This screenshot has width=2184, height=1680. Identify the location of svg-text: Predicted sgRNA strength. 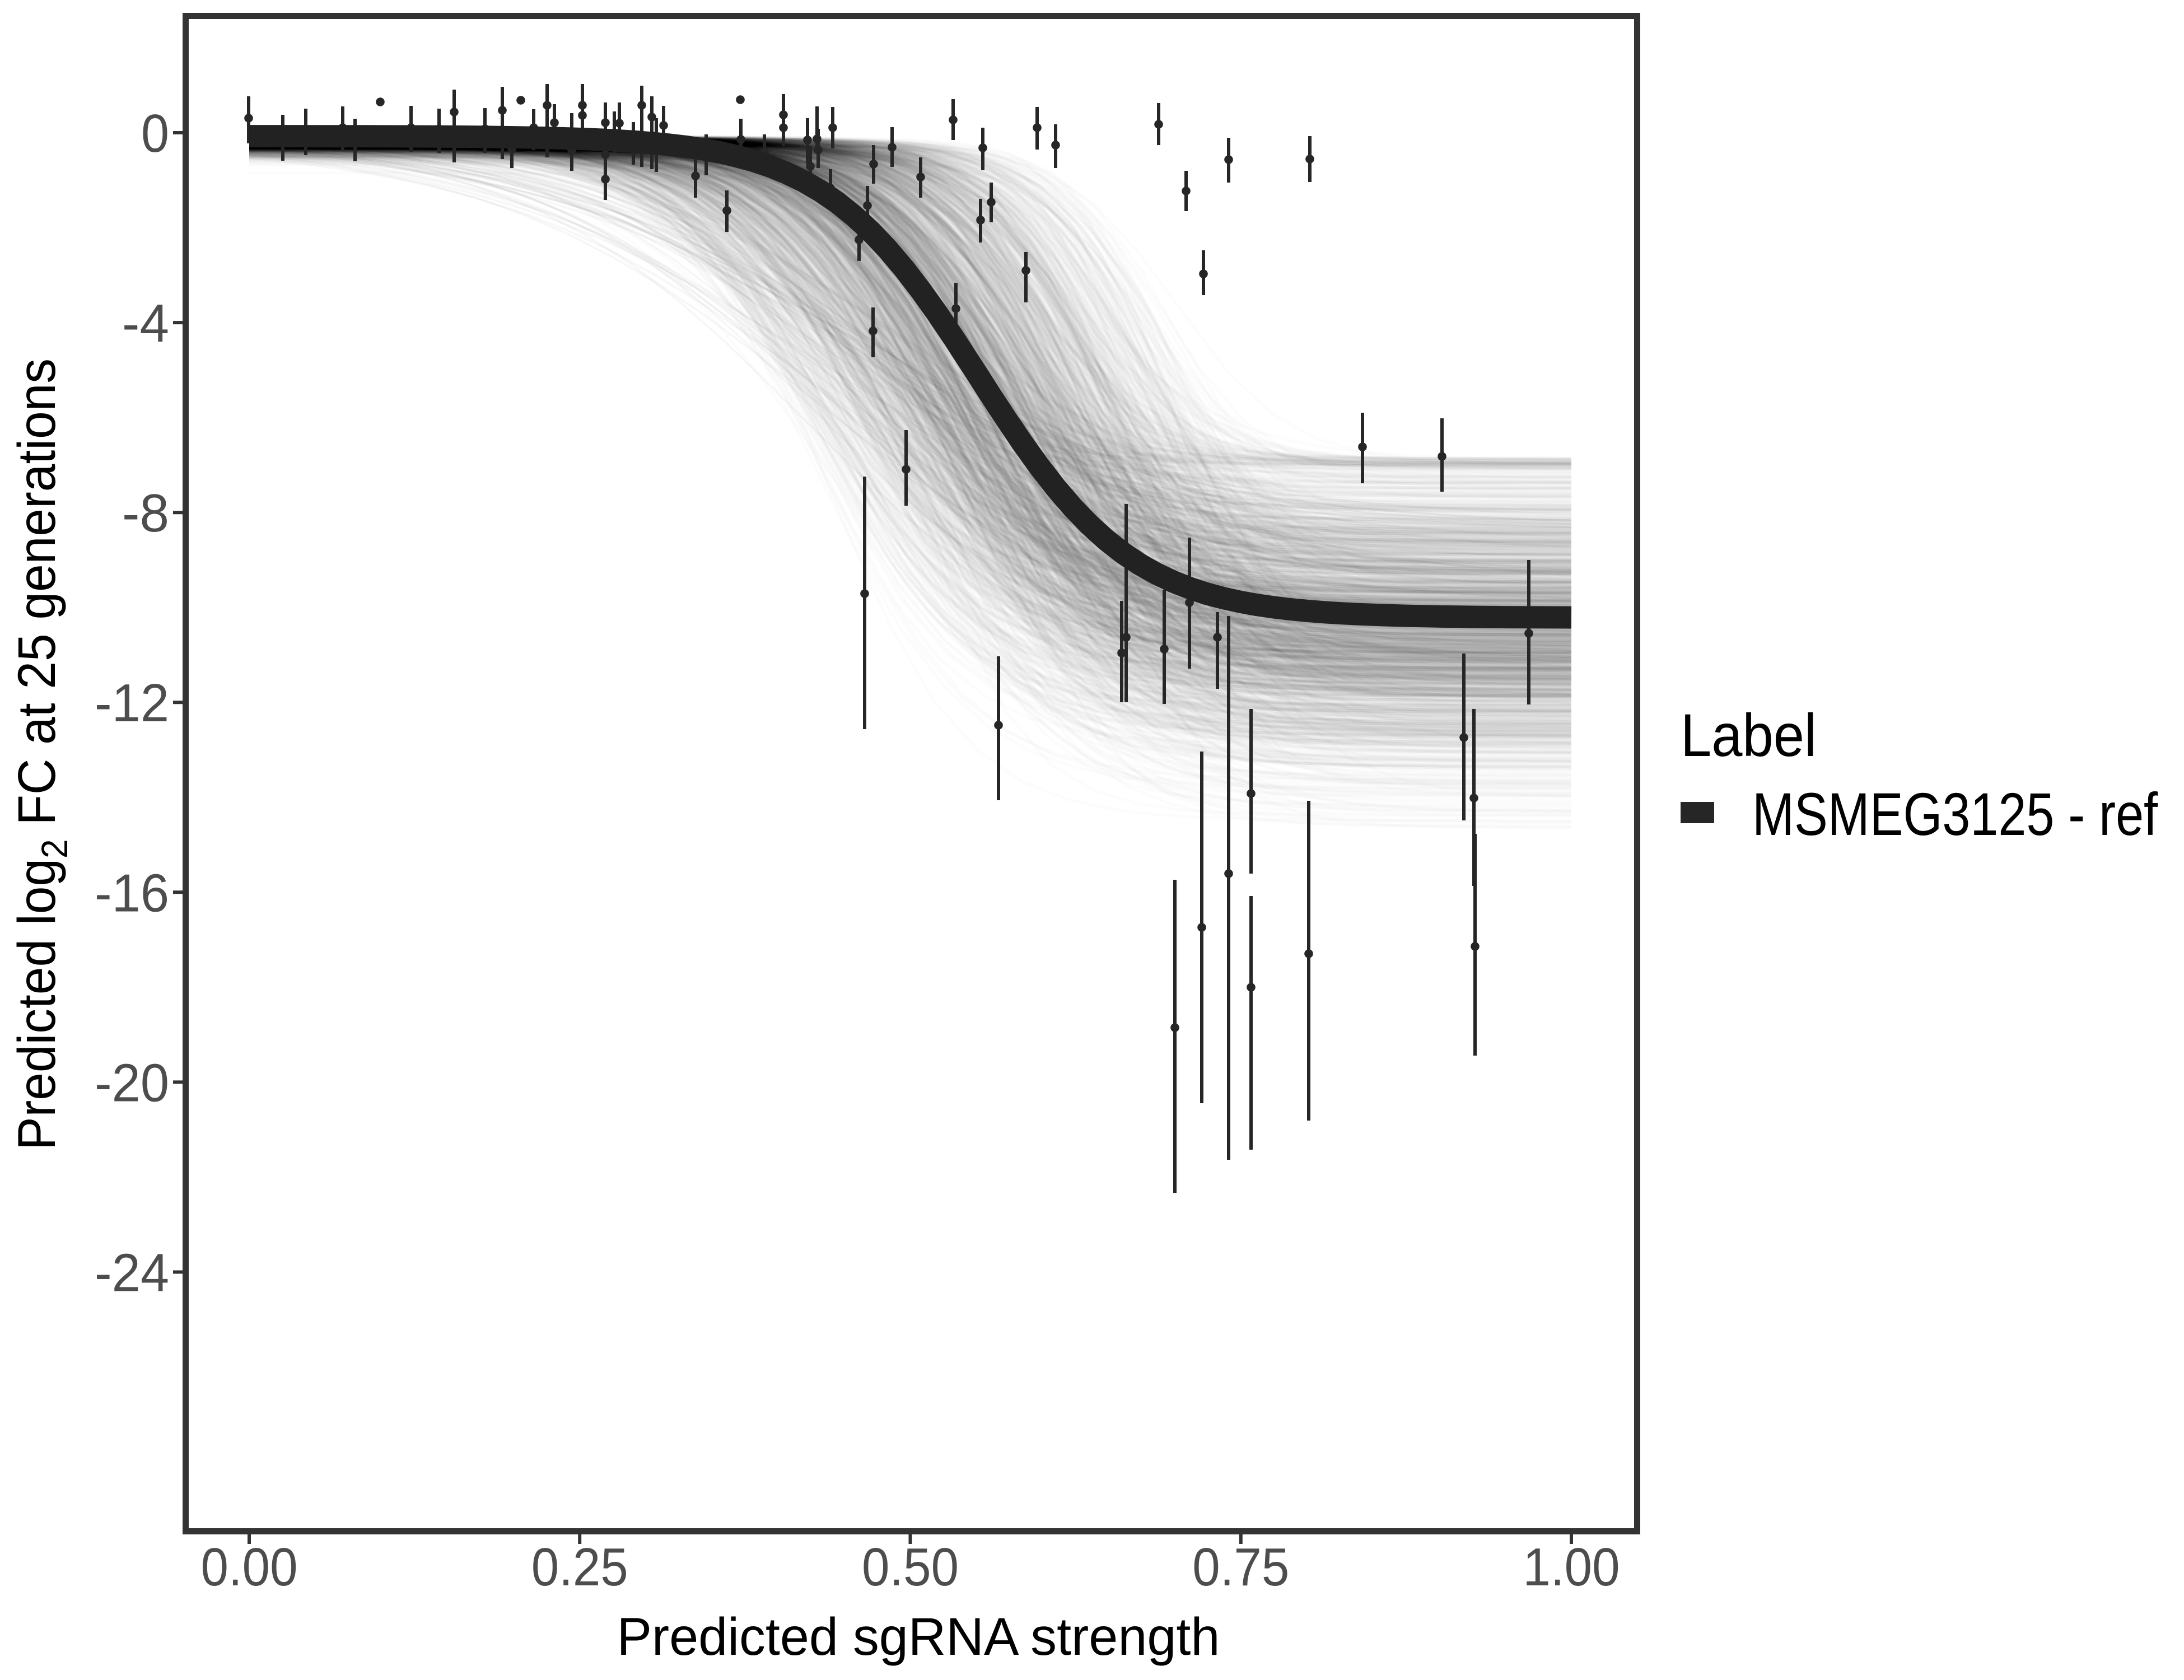
(919, 1637).